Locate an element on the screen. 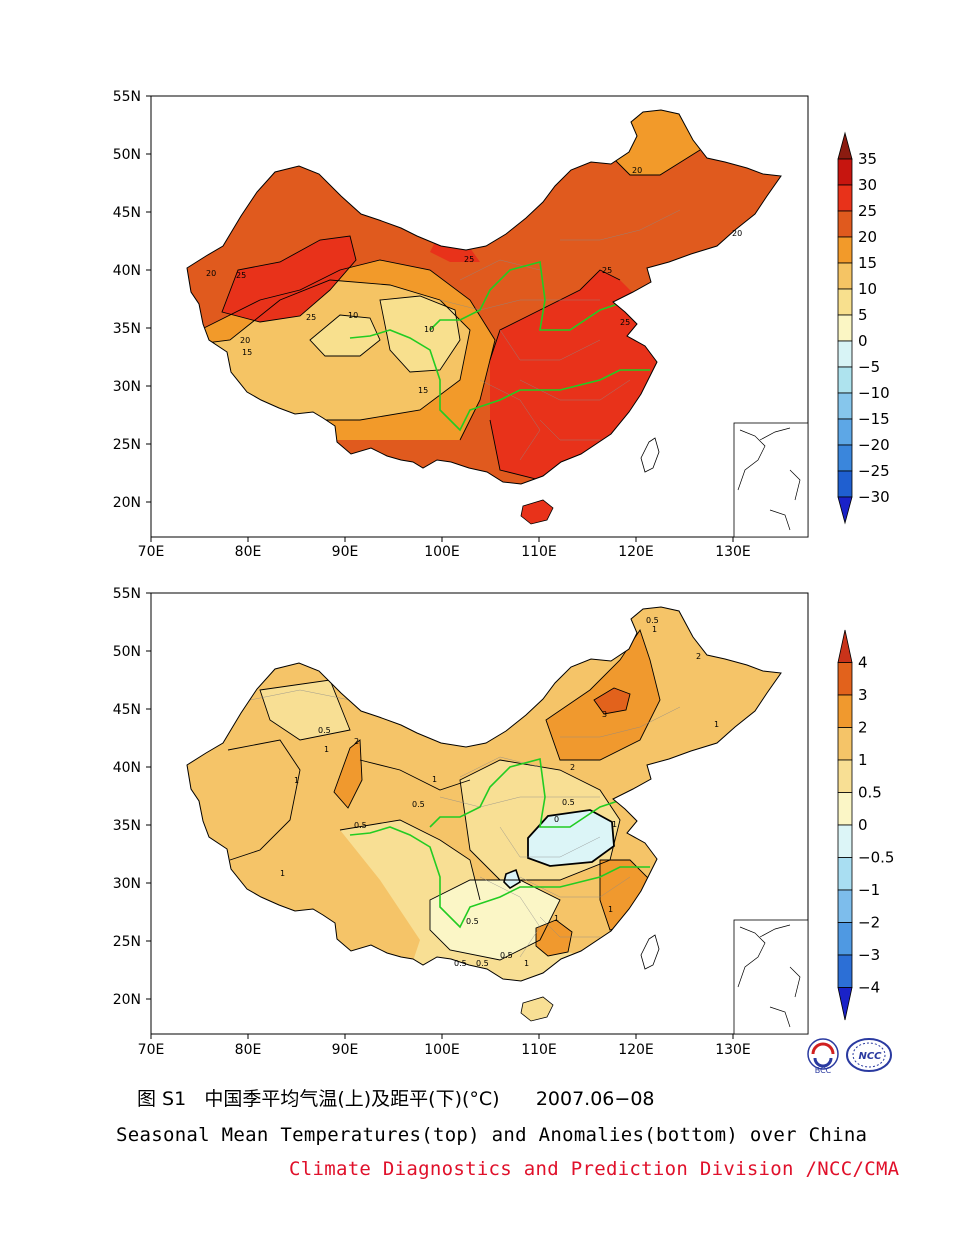 This screenshot has width=960, height=1243. top-colorbar-label-1: 30 is located at coordinates (867, 185).